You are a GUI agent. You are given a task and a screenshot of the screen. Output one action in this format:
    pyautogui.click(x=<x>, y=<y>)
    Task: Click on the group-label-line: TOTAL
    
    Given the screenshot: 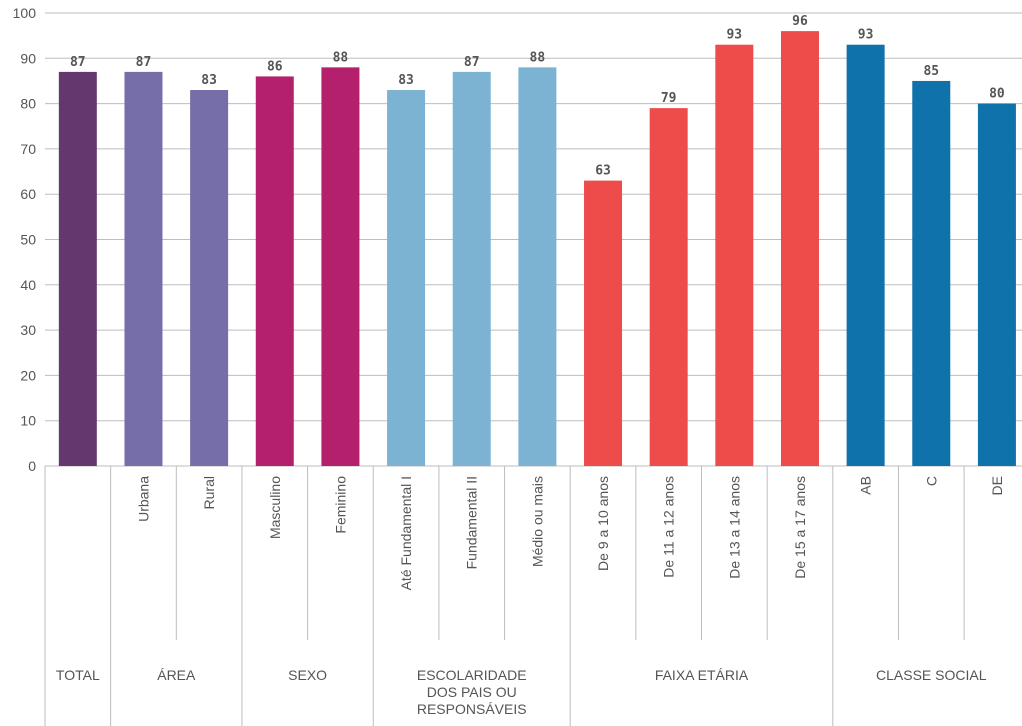 What is the action you would take?
    pyautogui.click(x=78, y=675)
    